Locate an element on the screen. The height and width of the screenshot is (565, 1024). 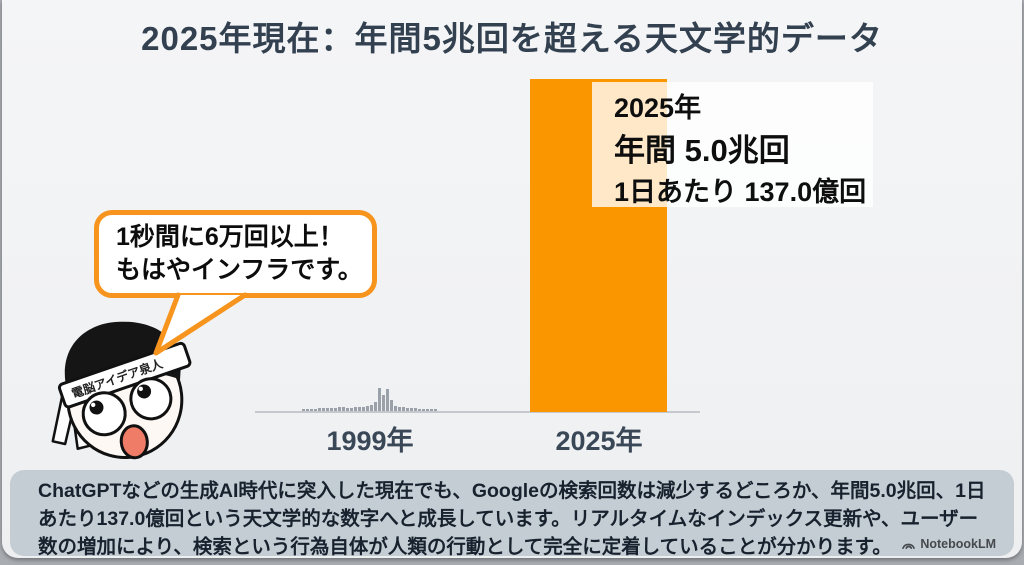
mini-histogram-1999 is located at coordinates (372, 399).